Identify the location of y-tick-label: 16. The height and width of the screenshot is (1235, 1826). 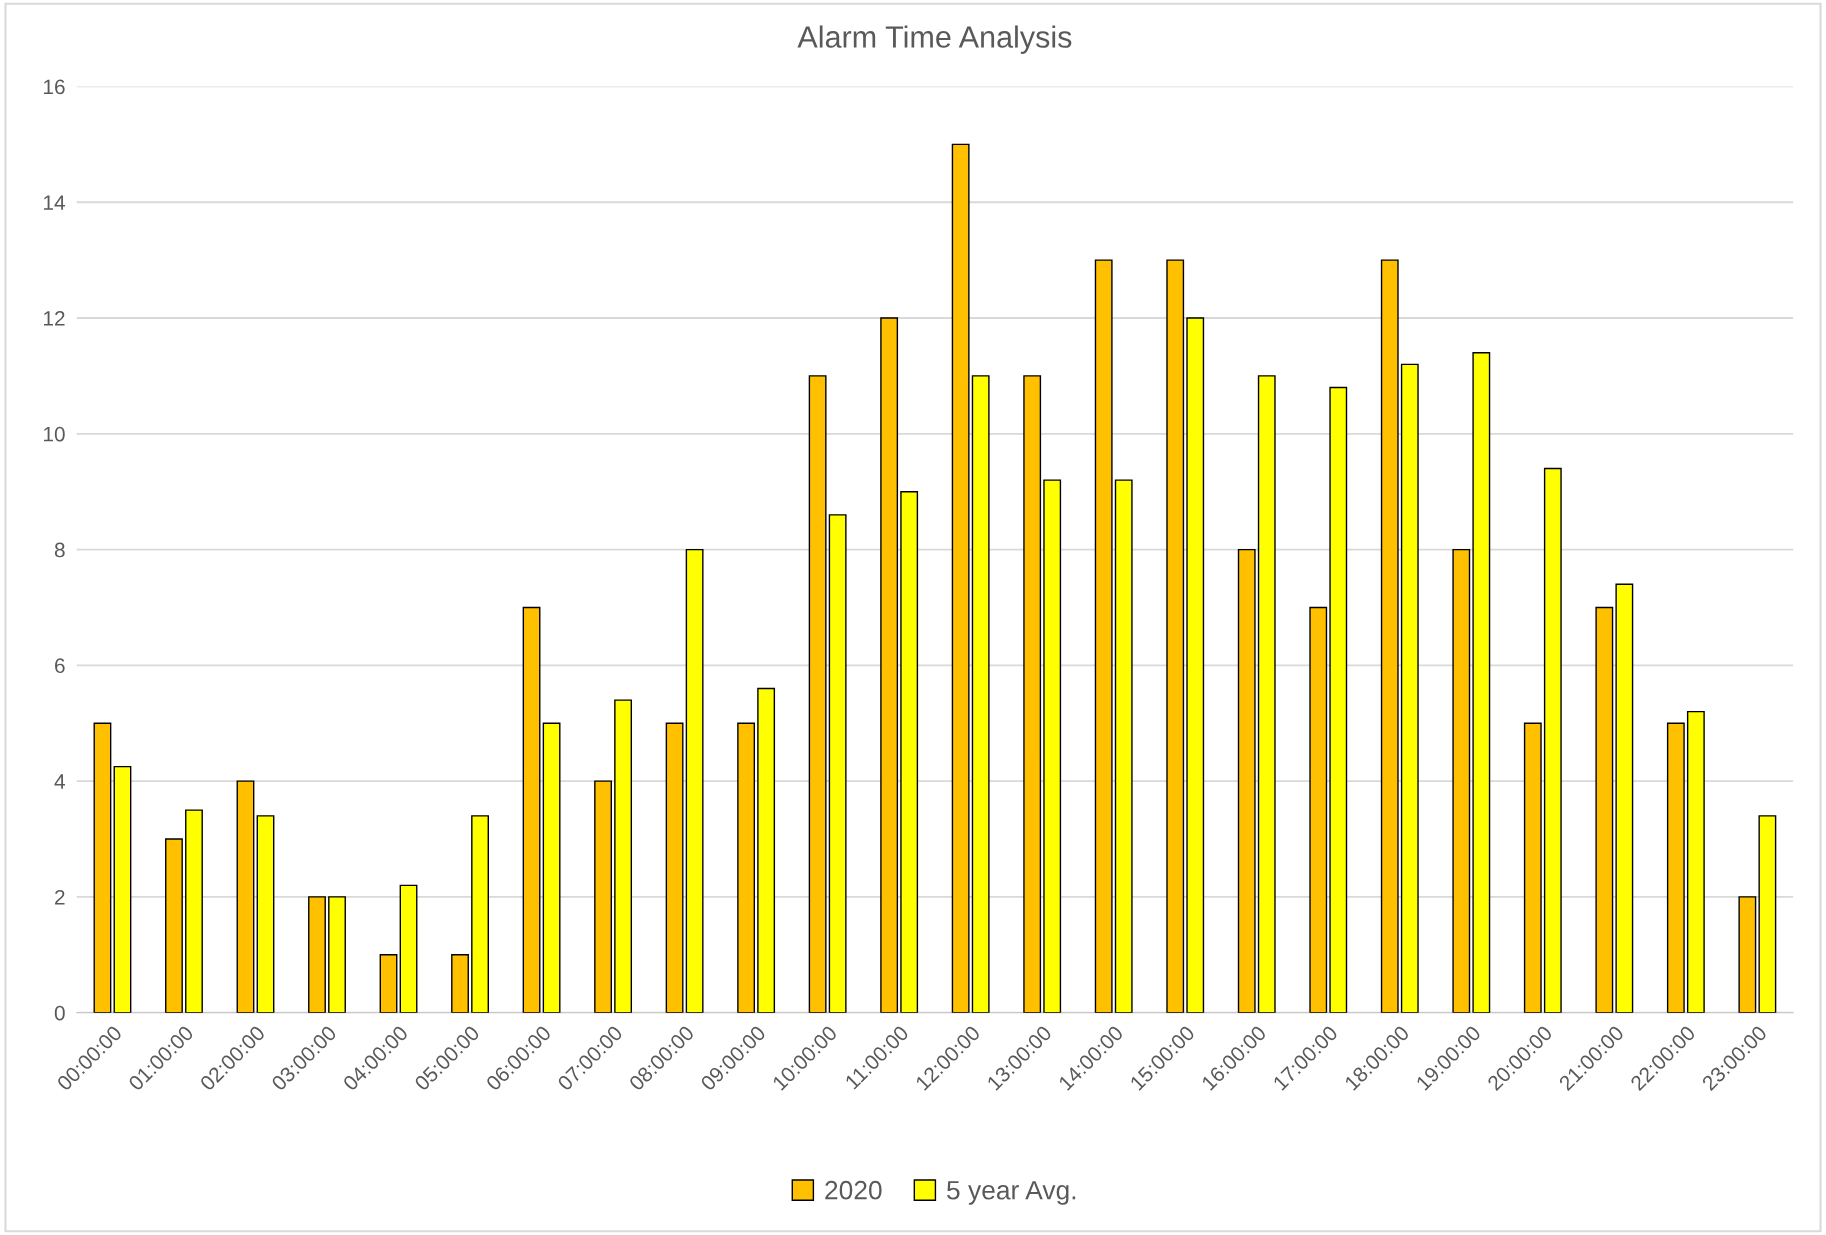
(54, 87).